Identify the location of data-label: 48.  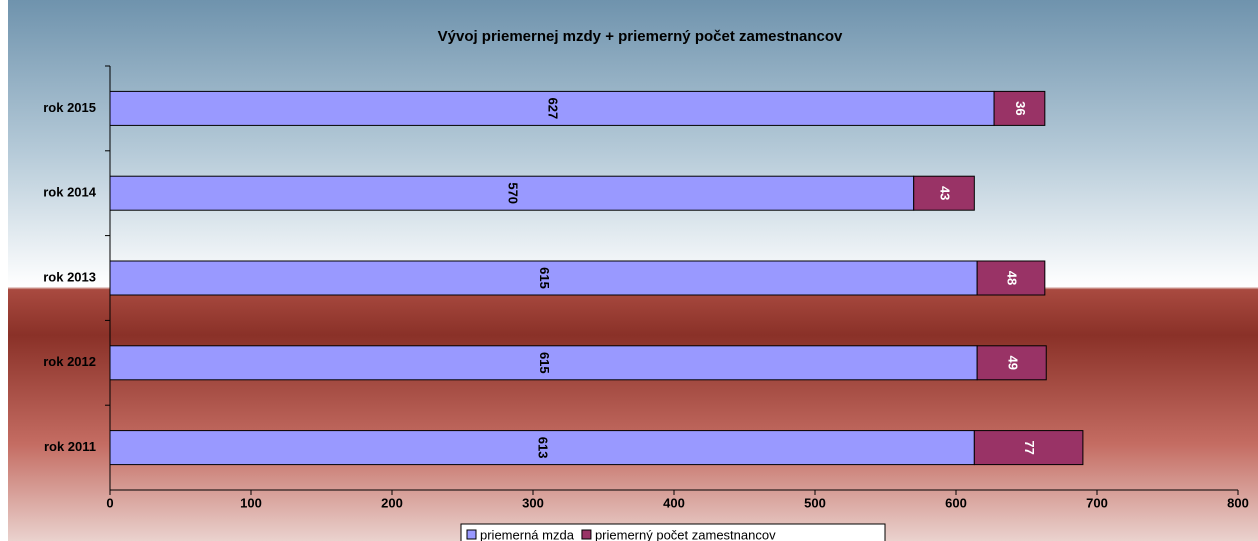
(1012, 278).